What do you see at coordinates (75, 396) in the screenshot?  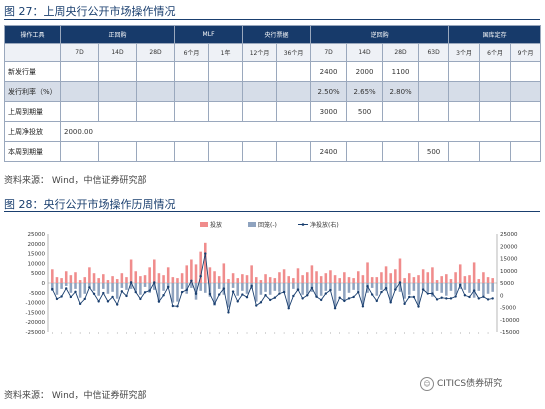 I see `fig28-source: 资料来源： Wind，中信证券研究部` at bounding box center [75, 396].